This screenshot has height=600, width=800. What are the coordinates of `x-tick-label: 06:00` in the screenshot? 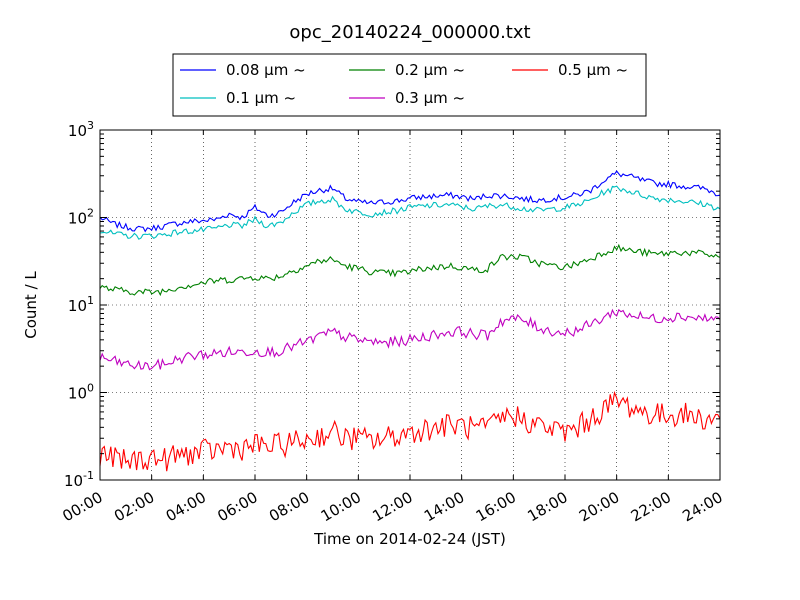 It's located at (237, 506).